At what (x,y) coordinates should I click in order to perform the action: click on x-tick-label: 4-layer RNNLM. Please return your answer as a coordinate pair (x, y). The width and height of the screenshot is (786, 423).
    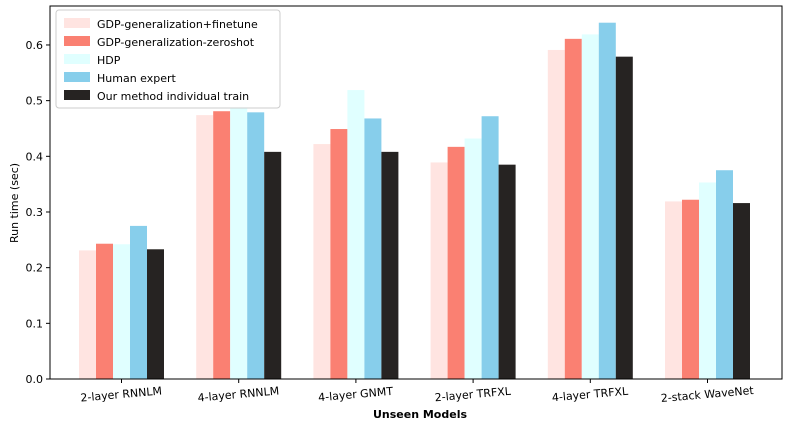
    Looking at the image, I should click on (238, 394).